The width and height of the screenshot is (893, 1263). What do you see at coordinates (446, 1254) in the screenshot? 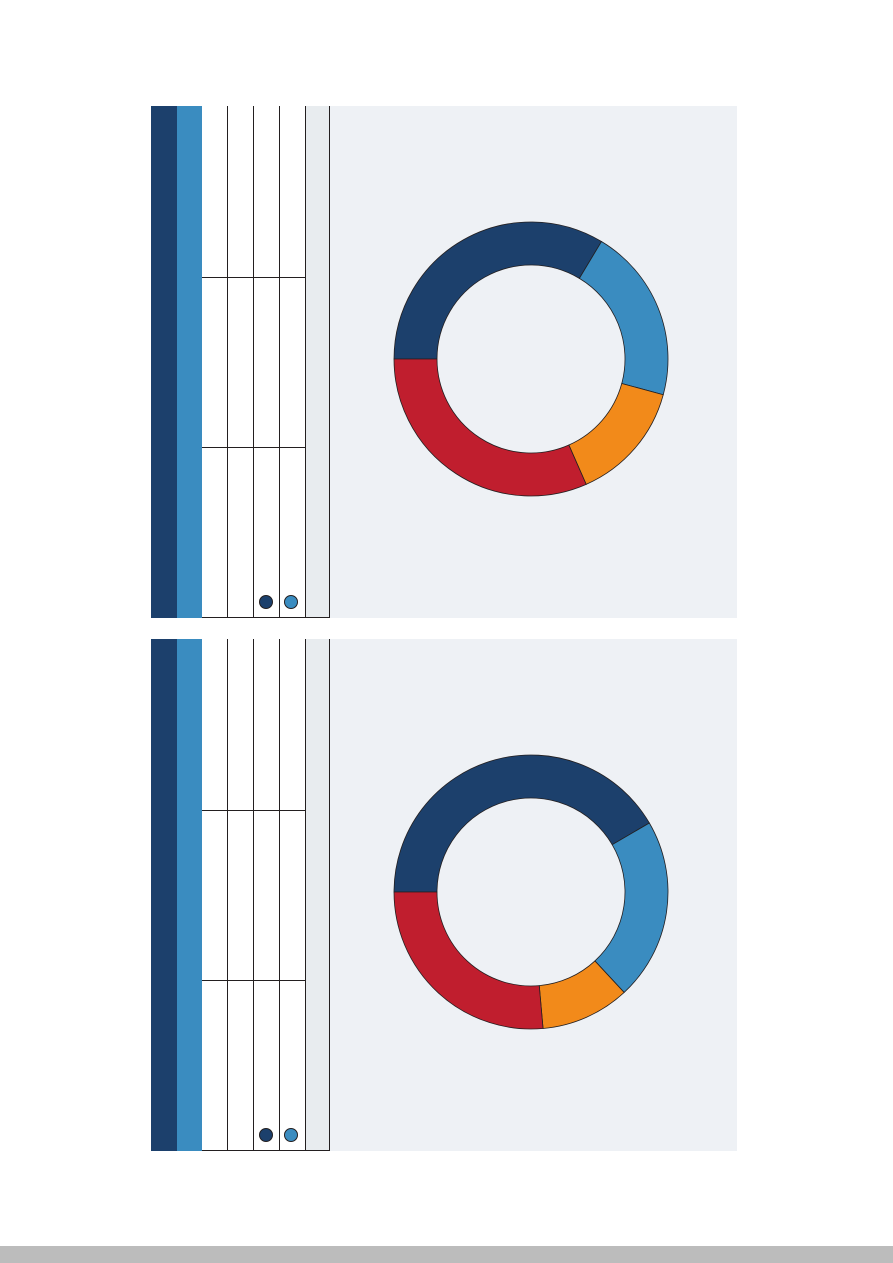
I see `footer-bar` at bounding box center [446, 1254].